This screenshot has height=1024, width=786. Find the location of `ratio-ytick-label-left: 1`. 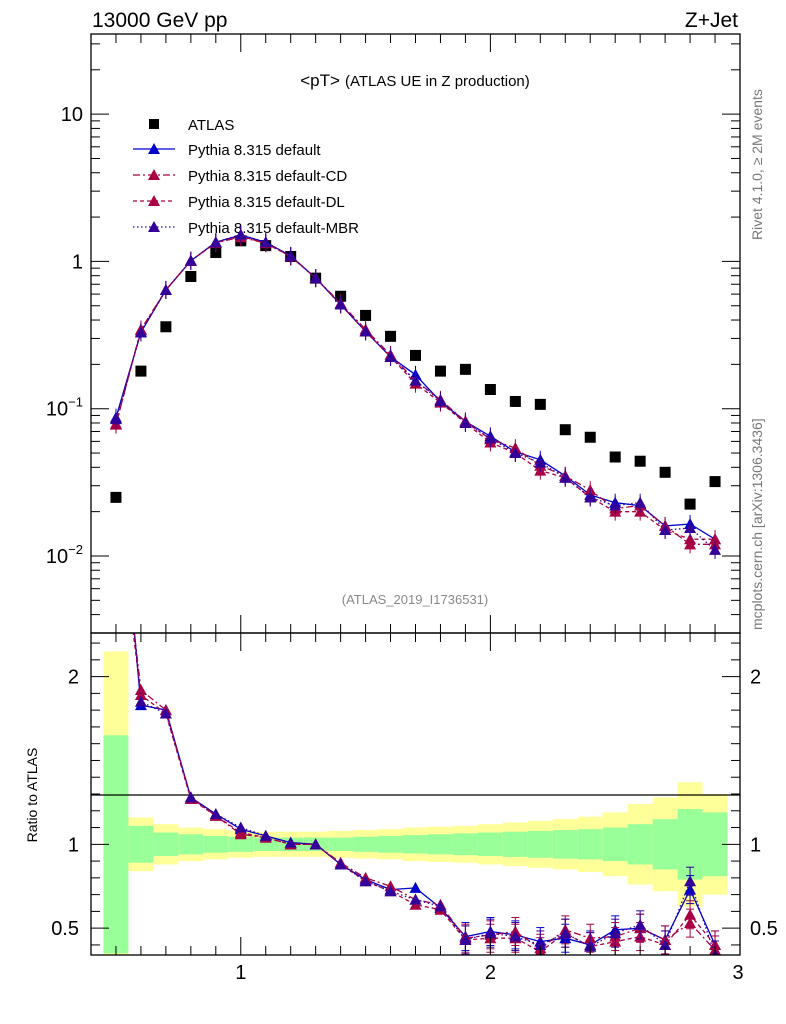

ratio-ytick-label-left: 1 is located at coordinates (73, 845).